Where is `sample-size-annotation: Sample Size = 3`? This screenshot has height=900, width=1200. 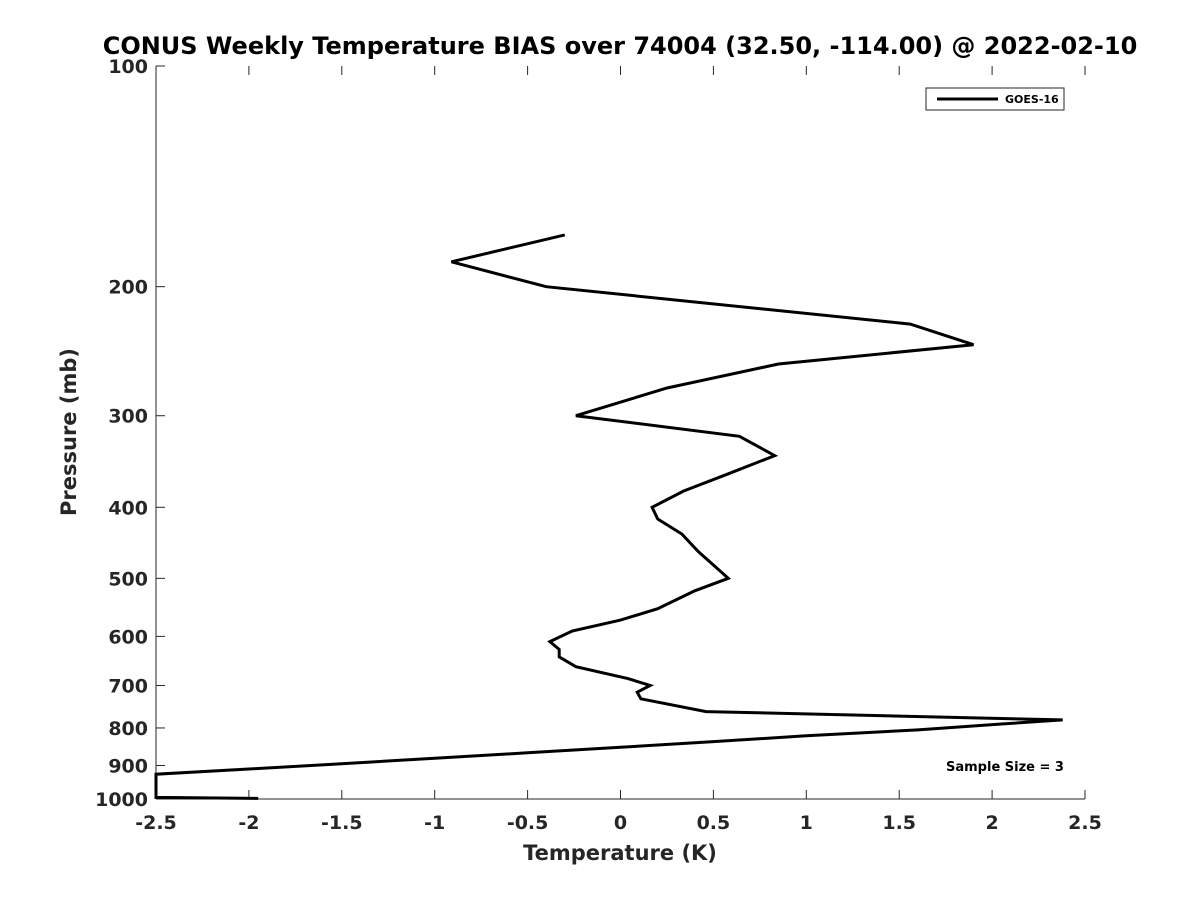 sample-size-annotation: Sample Size = 3 is located at coordinates (1005, 767).